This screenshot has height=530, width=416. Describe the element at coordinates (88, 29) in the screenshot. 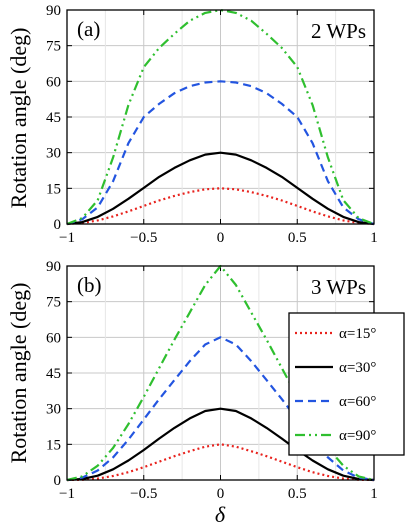

I see `panel-label: (a)` at that location.